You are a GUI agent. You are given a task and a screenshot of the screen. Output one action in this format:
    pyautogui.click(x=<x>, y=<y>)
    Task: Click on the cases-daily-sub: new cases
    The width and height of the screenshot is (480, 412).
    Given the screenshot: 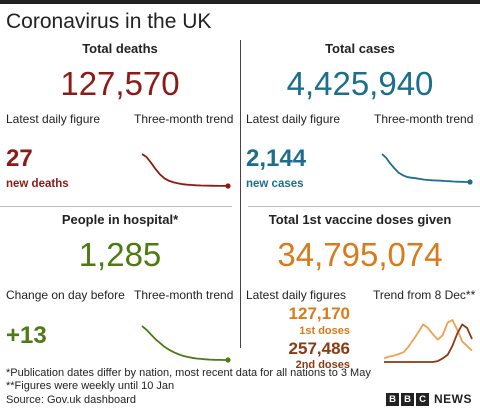 What is the action you would take?
    pyautogui.click(x=275, y=184)
    